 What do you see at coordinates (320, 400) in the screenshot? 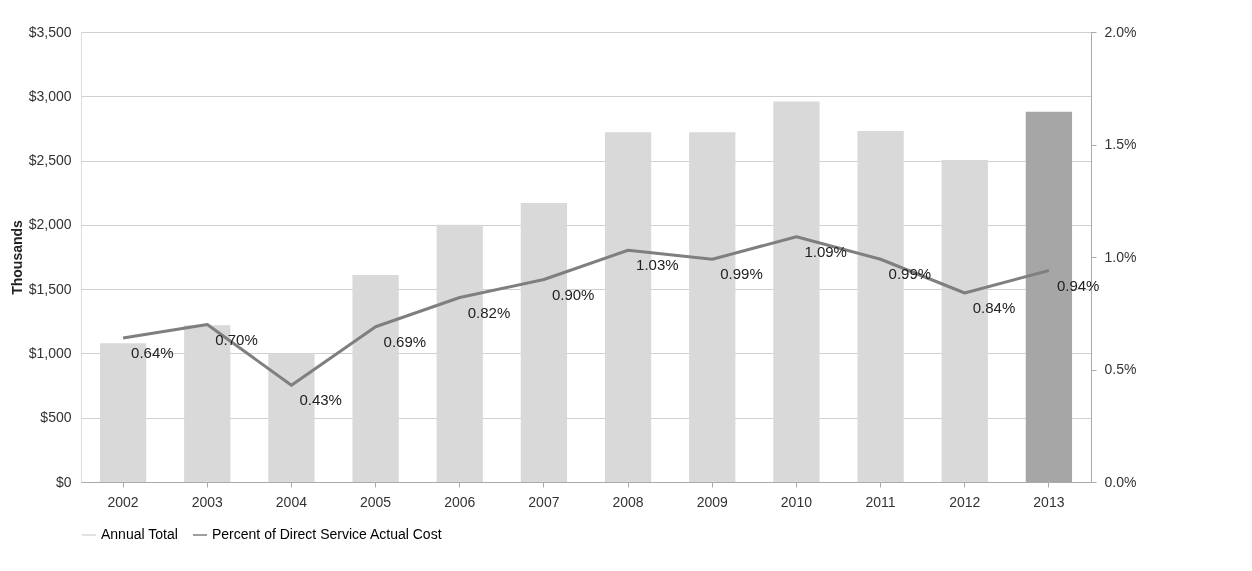
I see `data-label: 0.43%` at bounding box center [320, 400].